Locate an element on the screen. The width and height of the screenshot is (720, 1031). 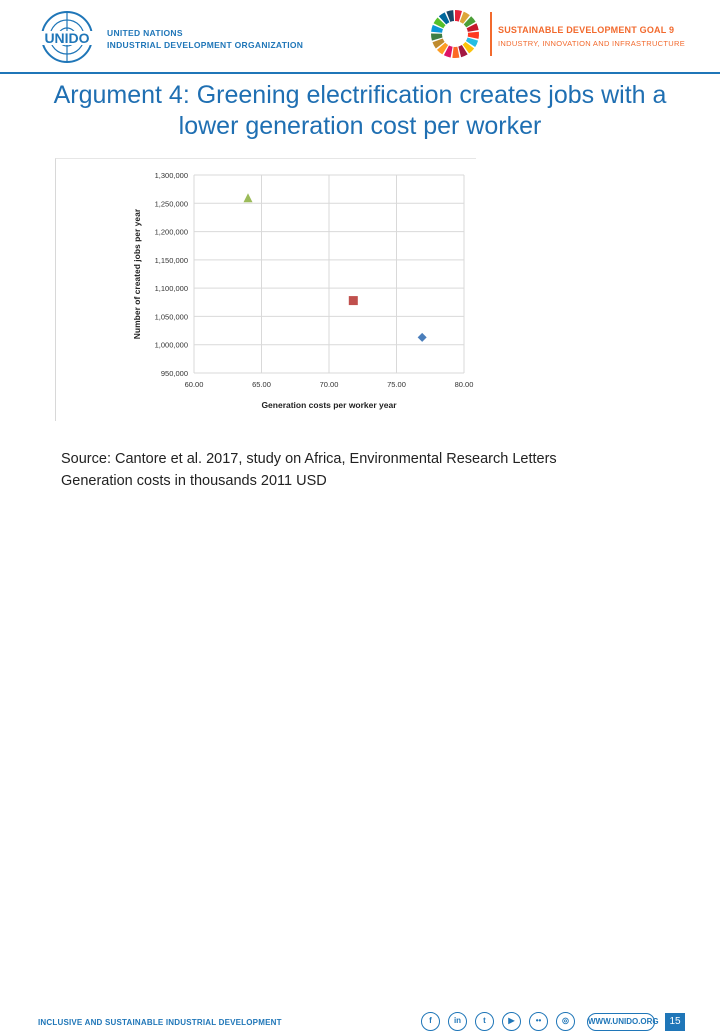
facebook-icon: f is located at coordinates (430, 1021).